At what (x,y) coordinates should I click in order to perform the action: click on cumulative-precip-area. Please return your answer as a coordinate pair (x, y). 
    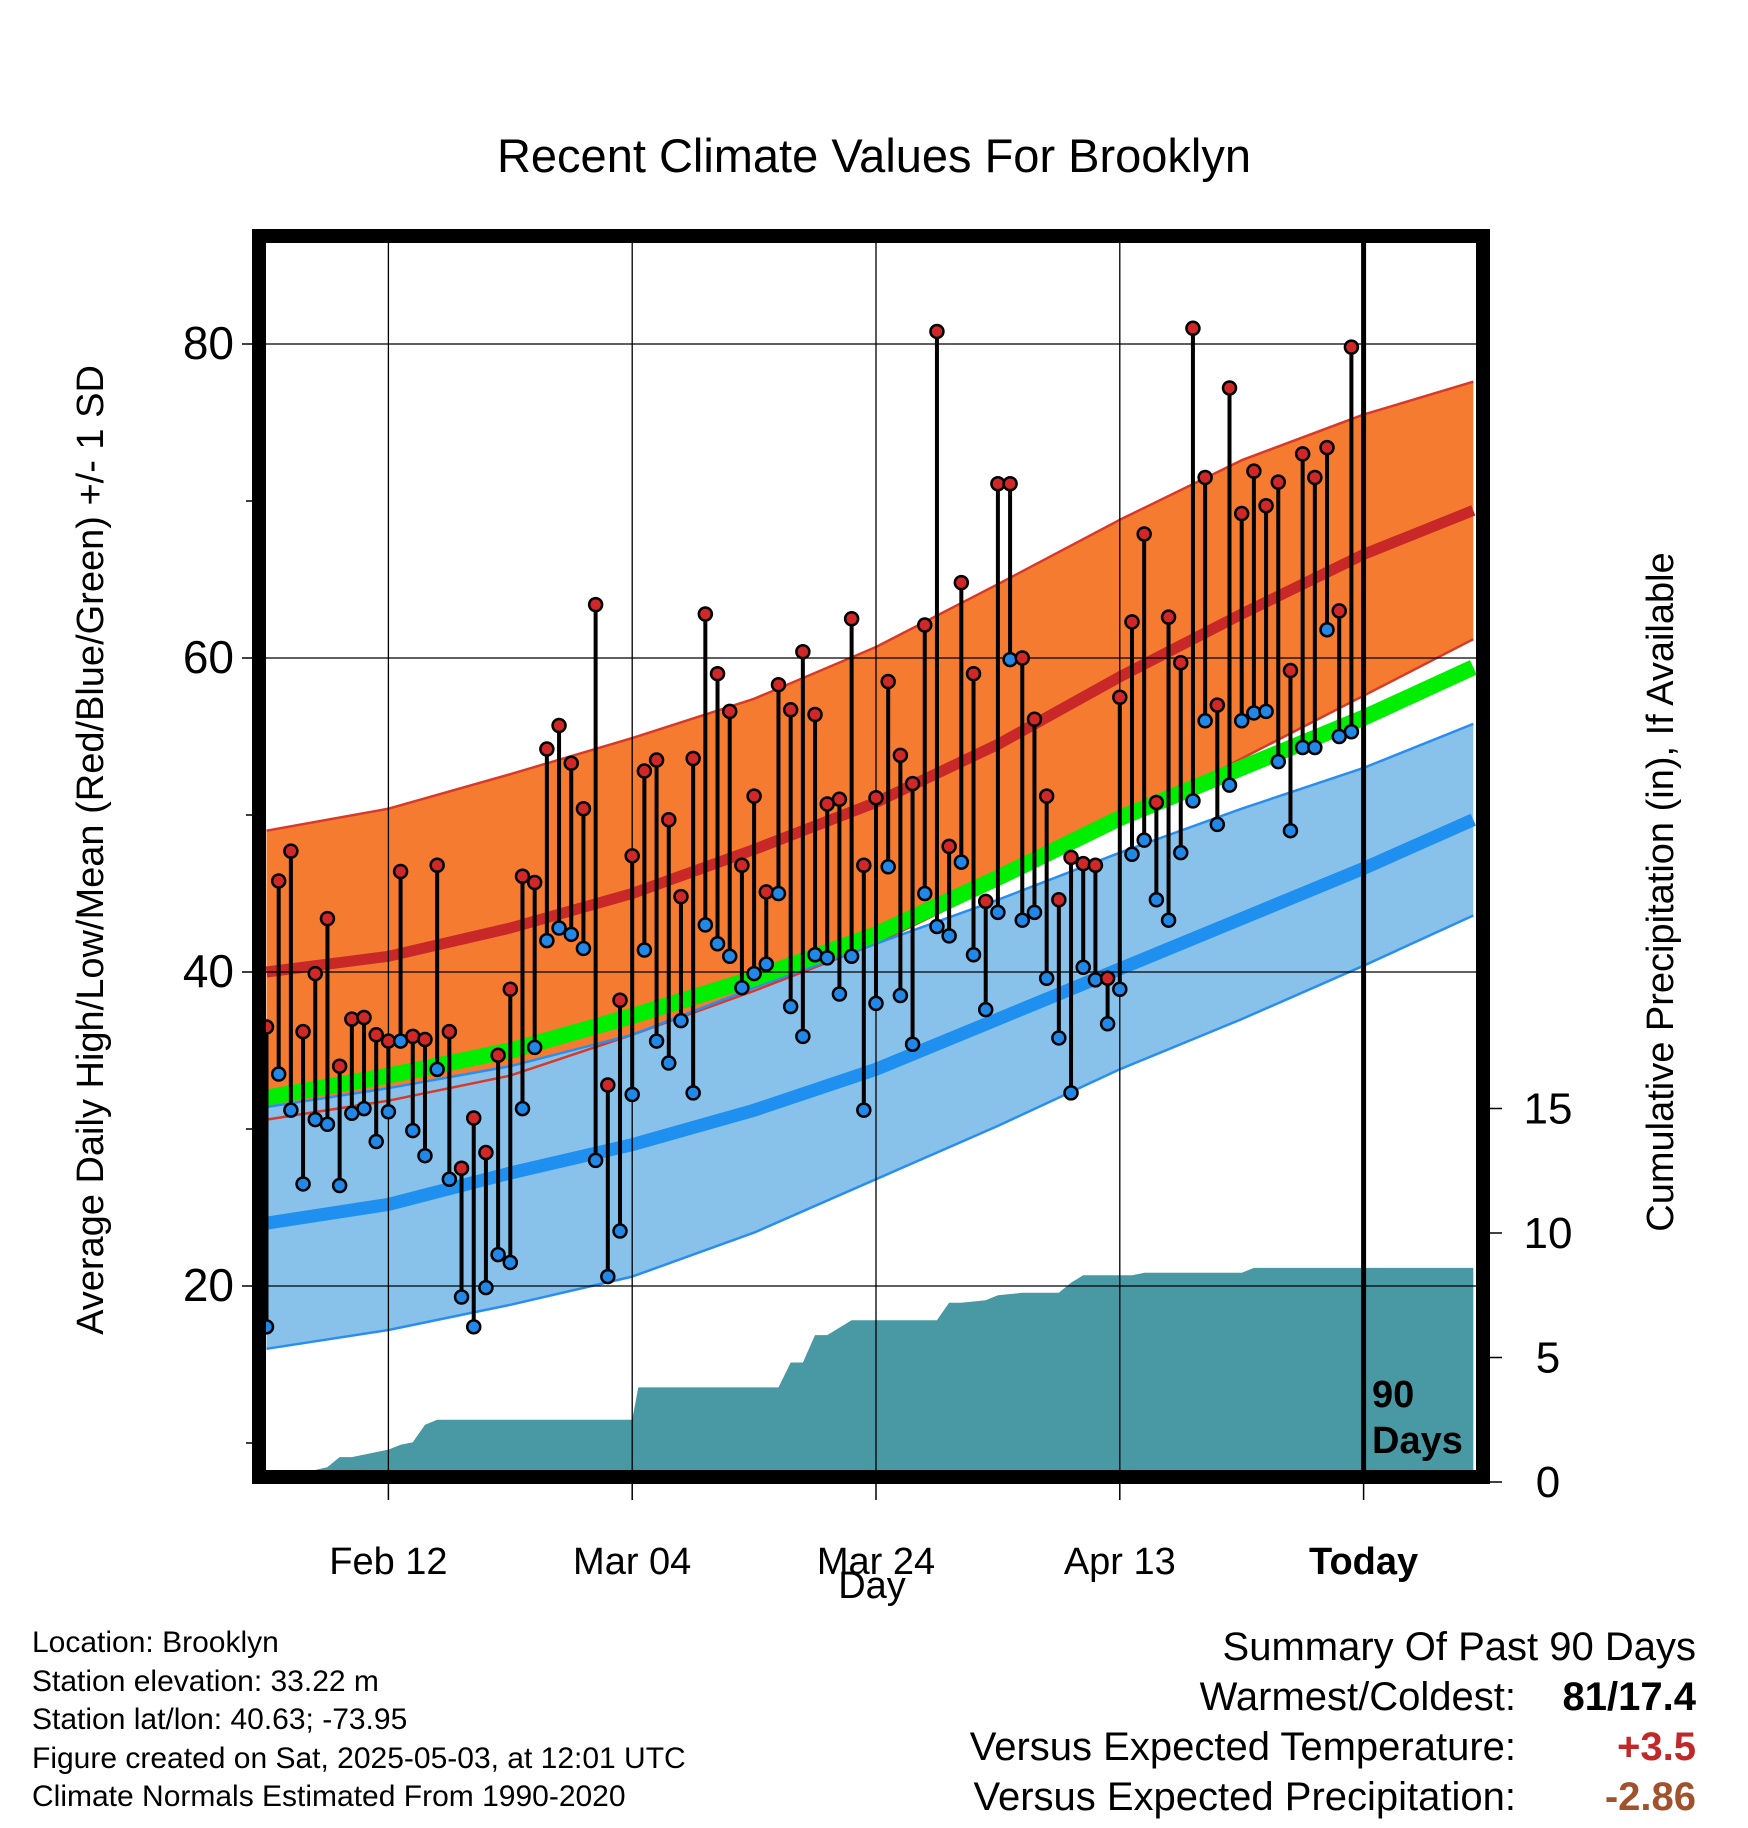
    Looking at the image, I should click on (870, 1368).